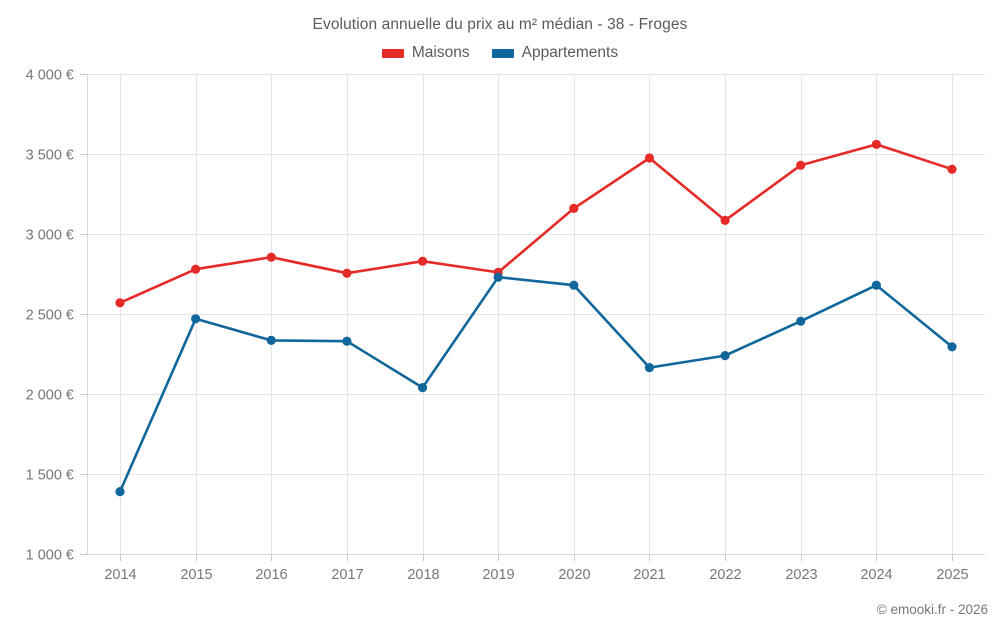 The height and width of the screenshot is (625, 1000). I want to click on x-axis-tick-label: 2015, so click(196, 575).